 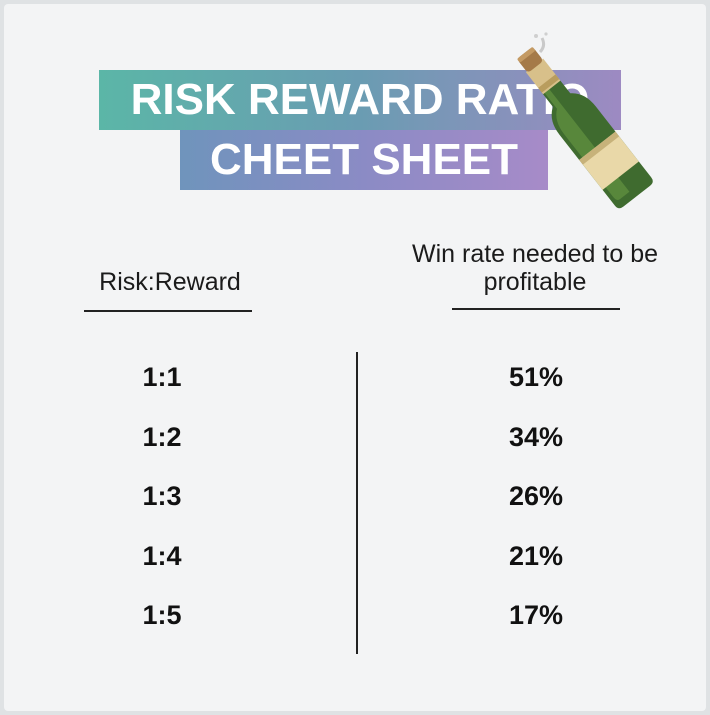 I want to click on ratio-cell: 1:4, so click(x=162, y=555).